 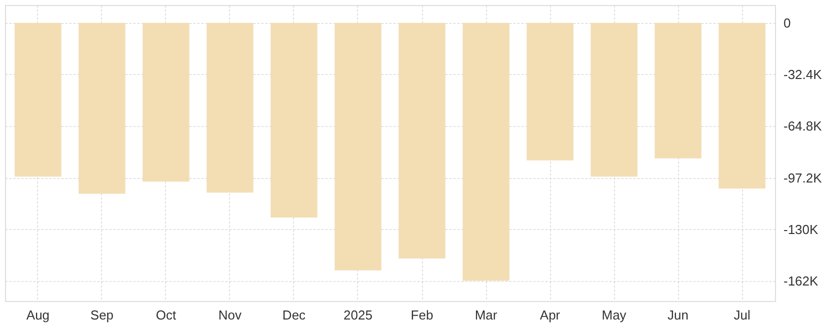 I want to click on x-tick-label: Jul, so click(x=742, y=315).